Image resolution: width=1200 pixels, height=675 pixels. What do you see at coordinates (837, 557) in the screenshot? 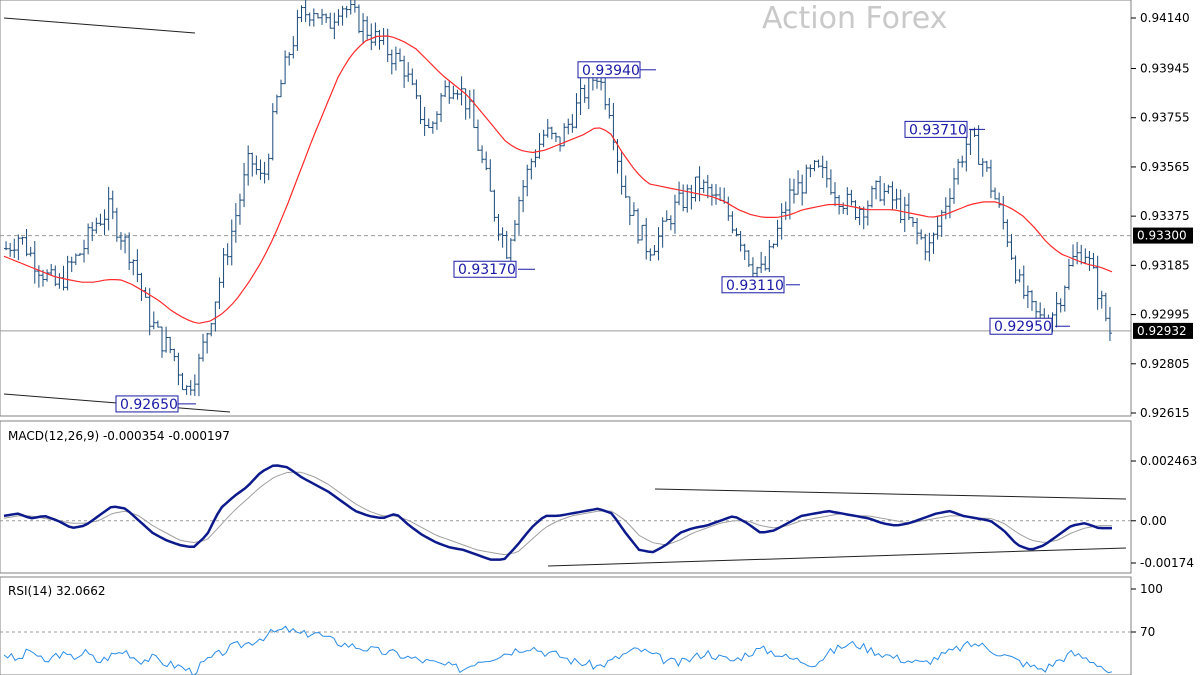
I see `macd-trendline-lower` at bounding box center [837, 557].